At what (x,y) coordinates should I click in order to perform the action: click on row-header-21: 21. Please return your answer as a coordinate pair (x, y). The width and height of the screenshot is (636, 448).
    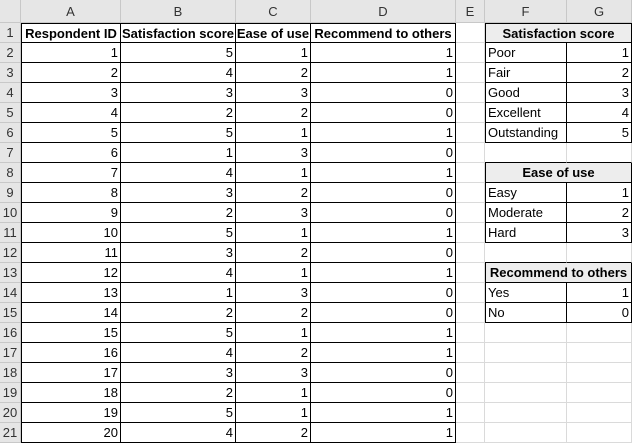
    Looking at the image, I should click on (10, 433).